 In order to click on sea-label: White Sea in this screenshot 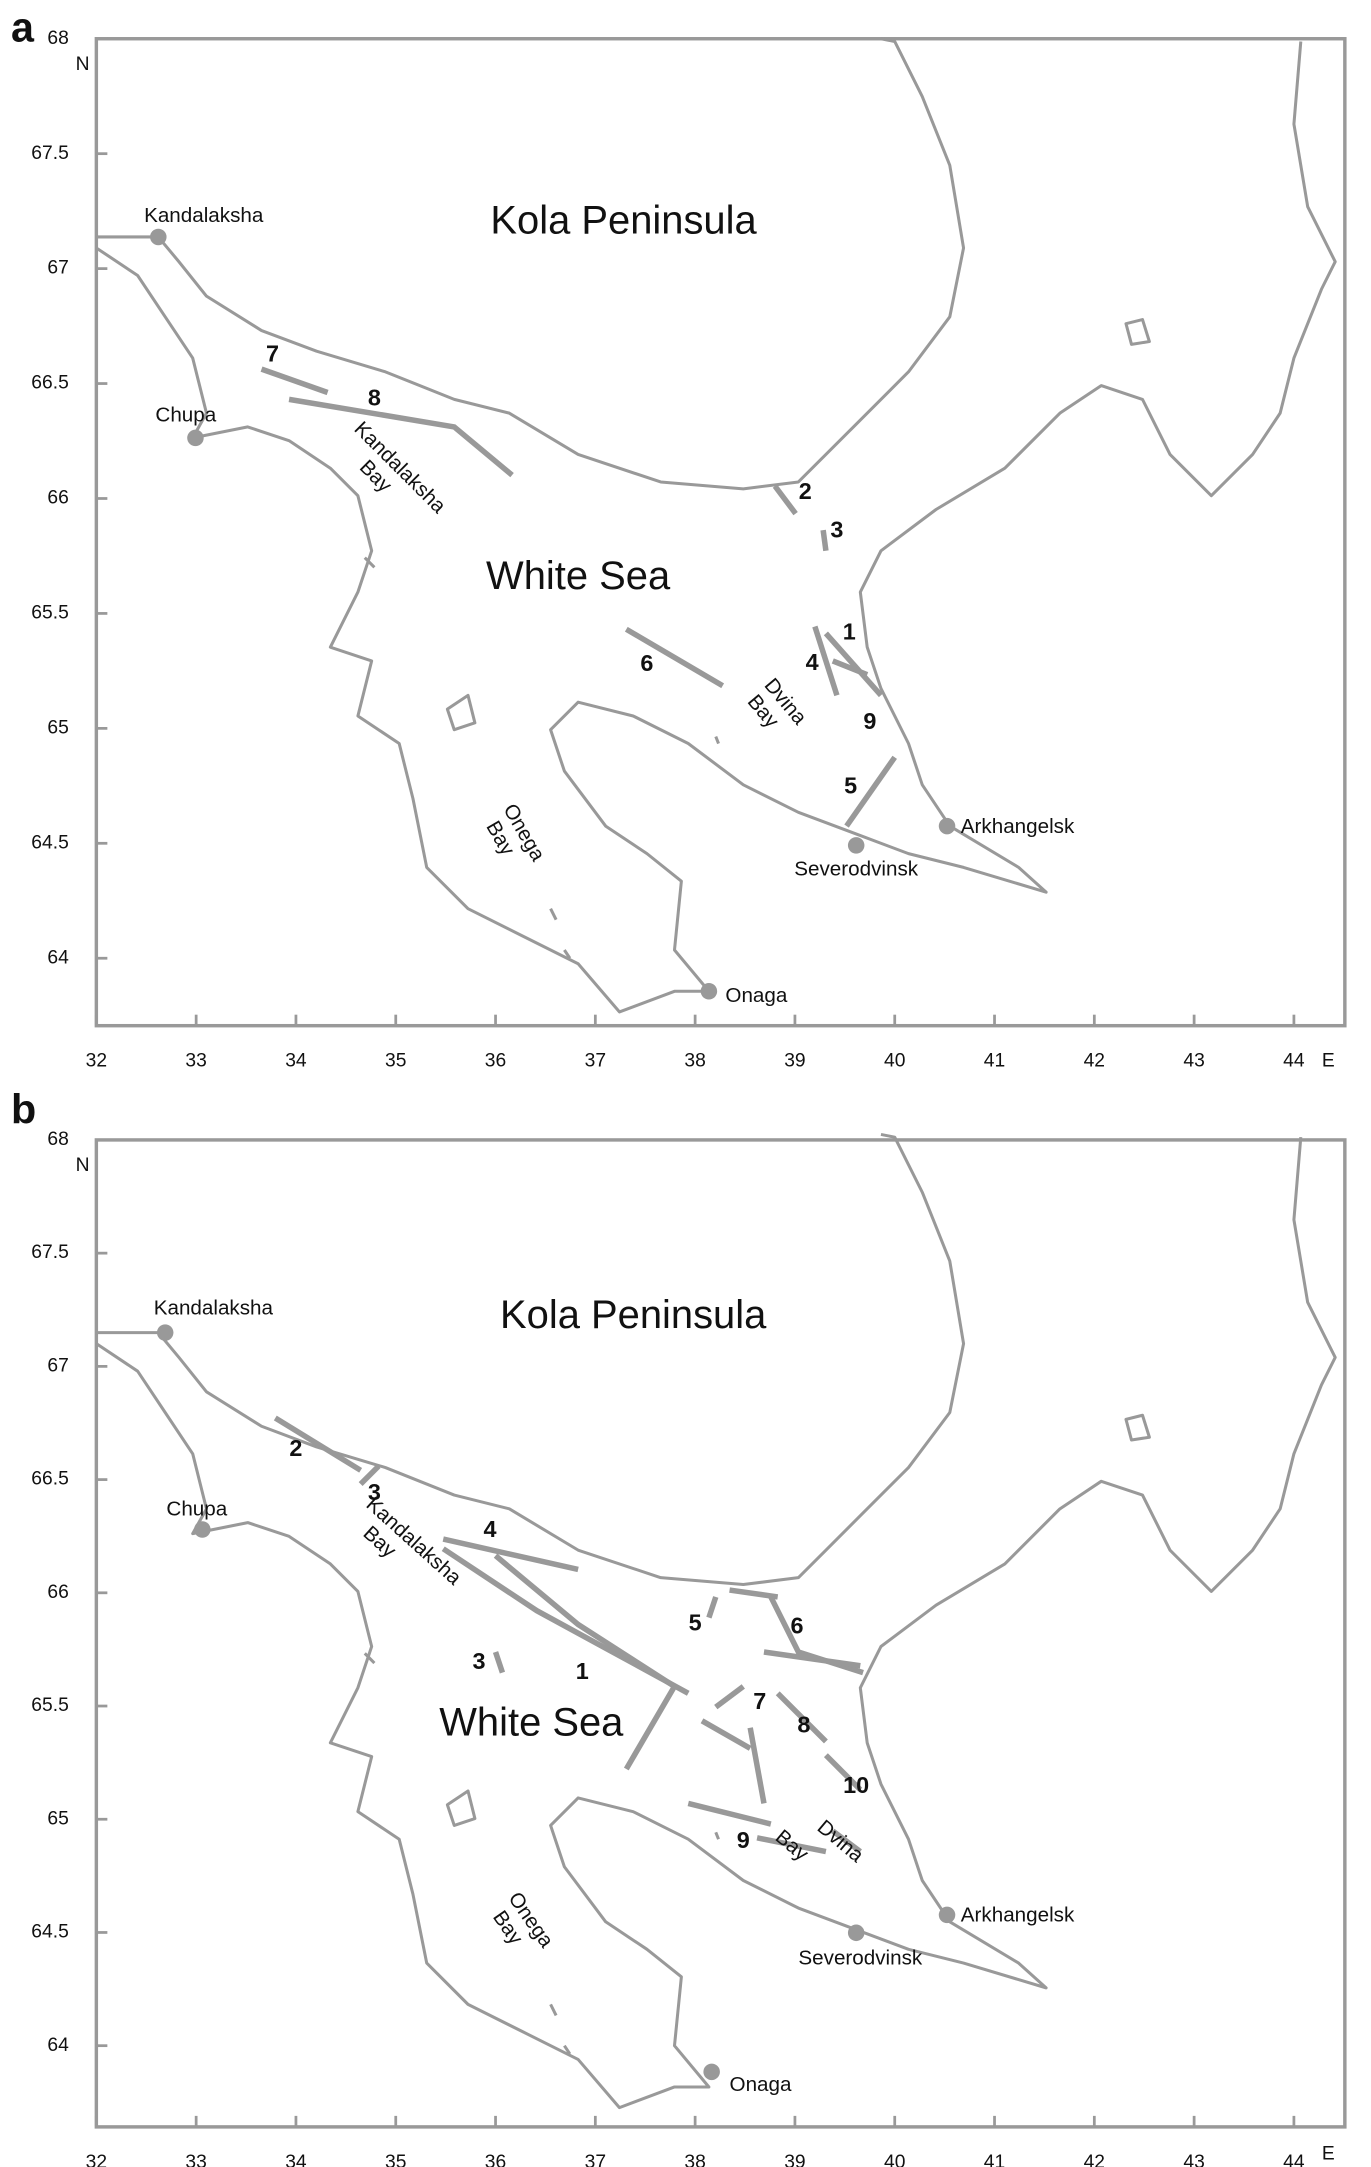, I will do `click(578, 576)`.